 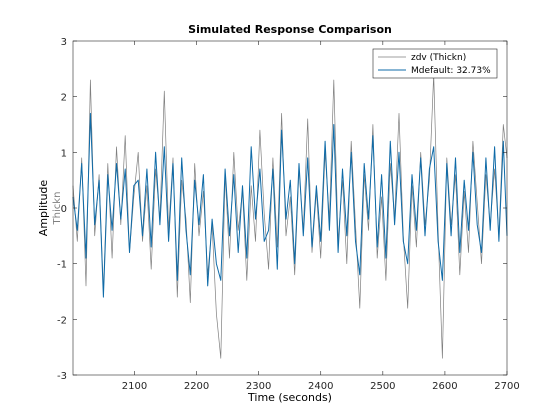 I want to click on legend-box, so click(x=435, y=63).